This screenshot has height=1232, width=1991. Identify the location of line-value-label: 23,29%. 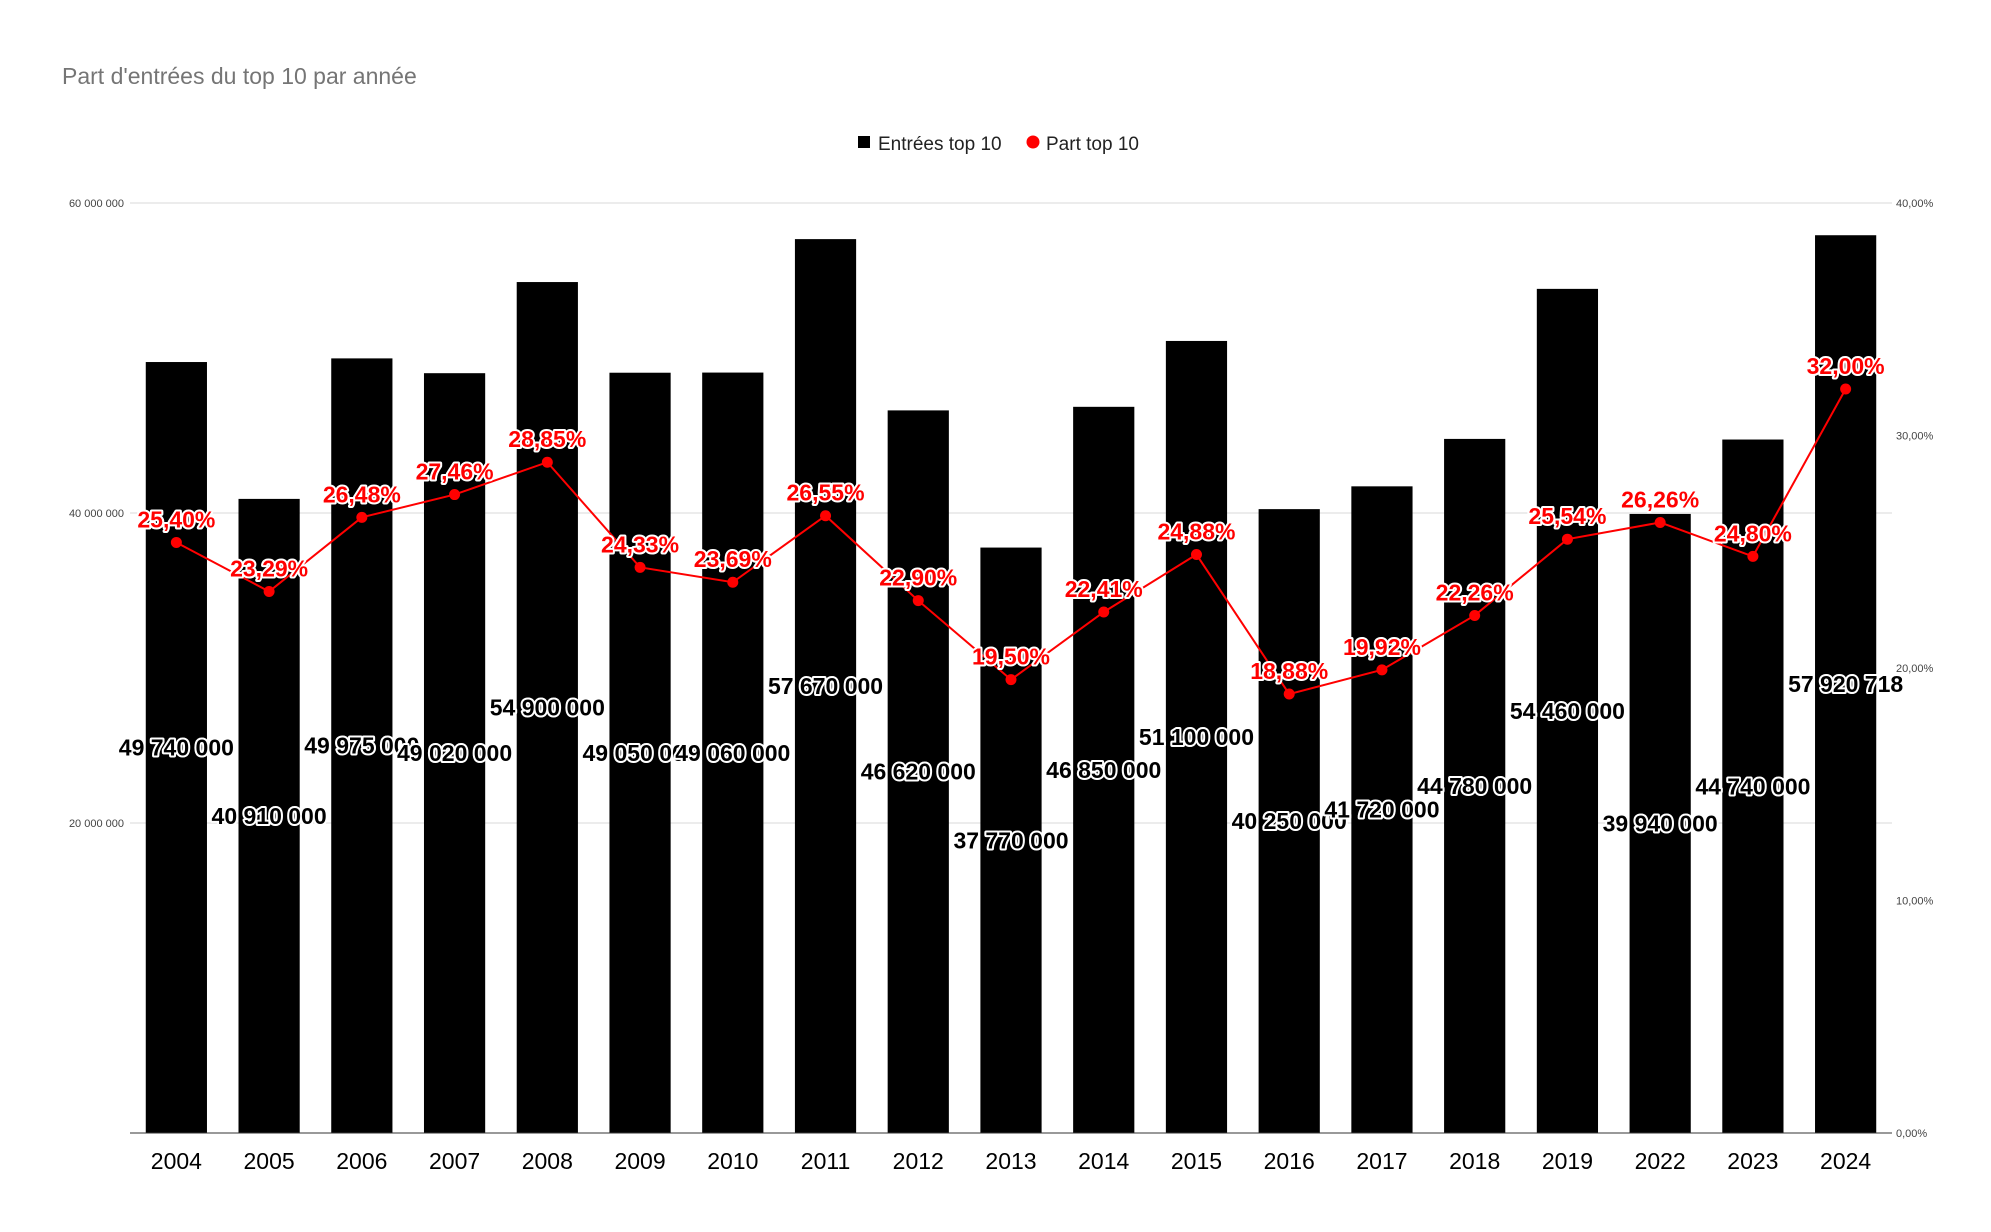
(269, 569).